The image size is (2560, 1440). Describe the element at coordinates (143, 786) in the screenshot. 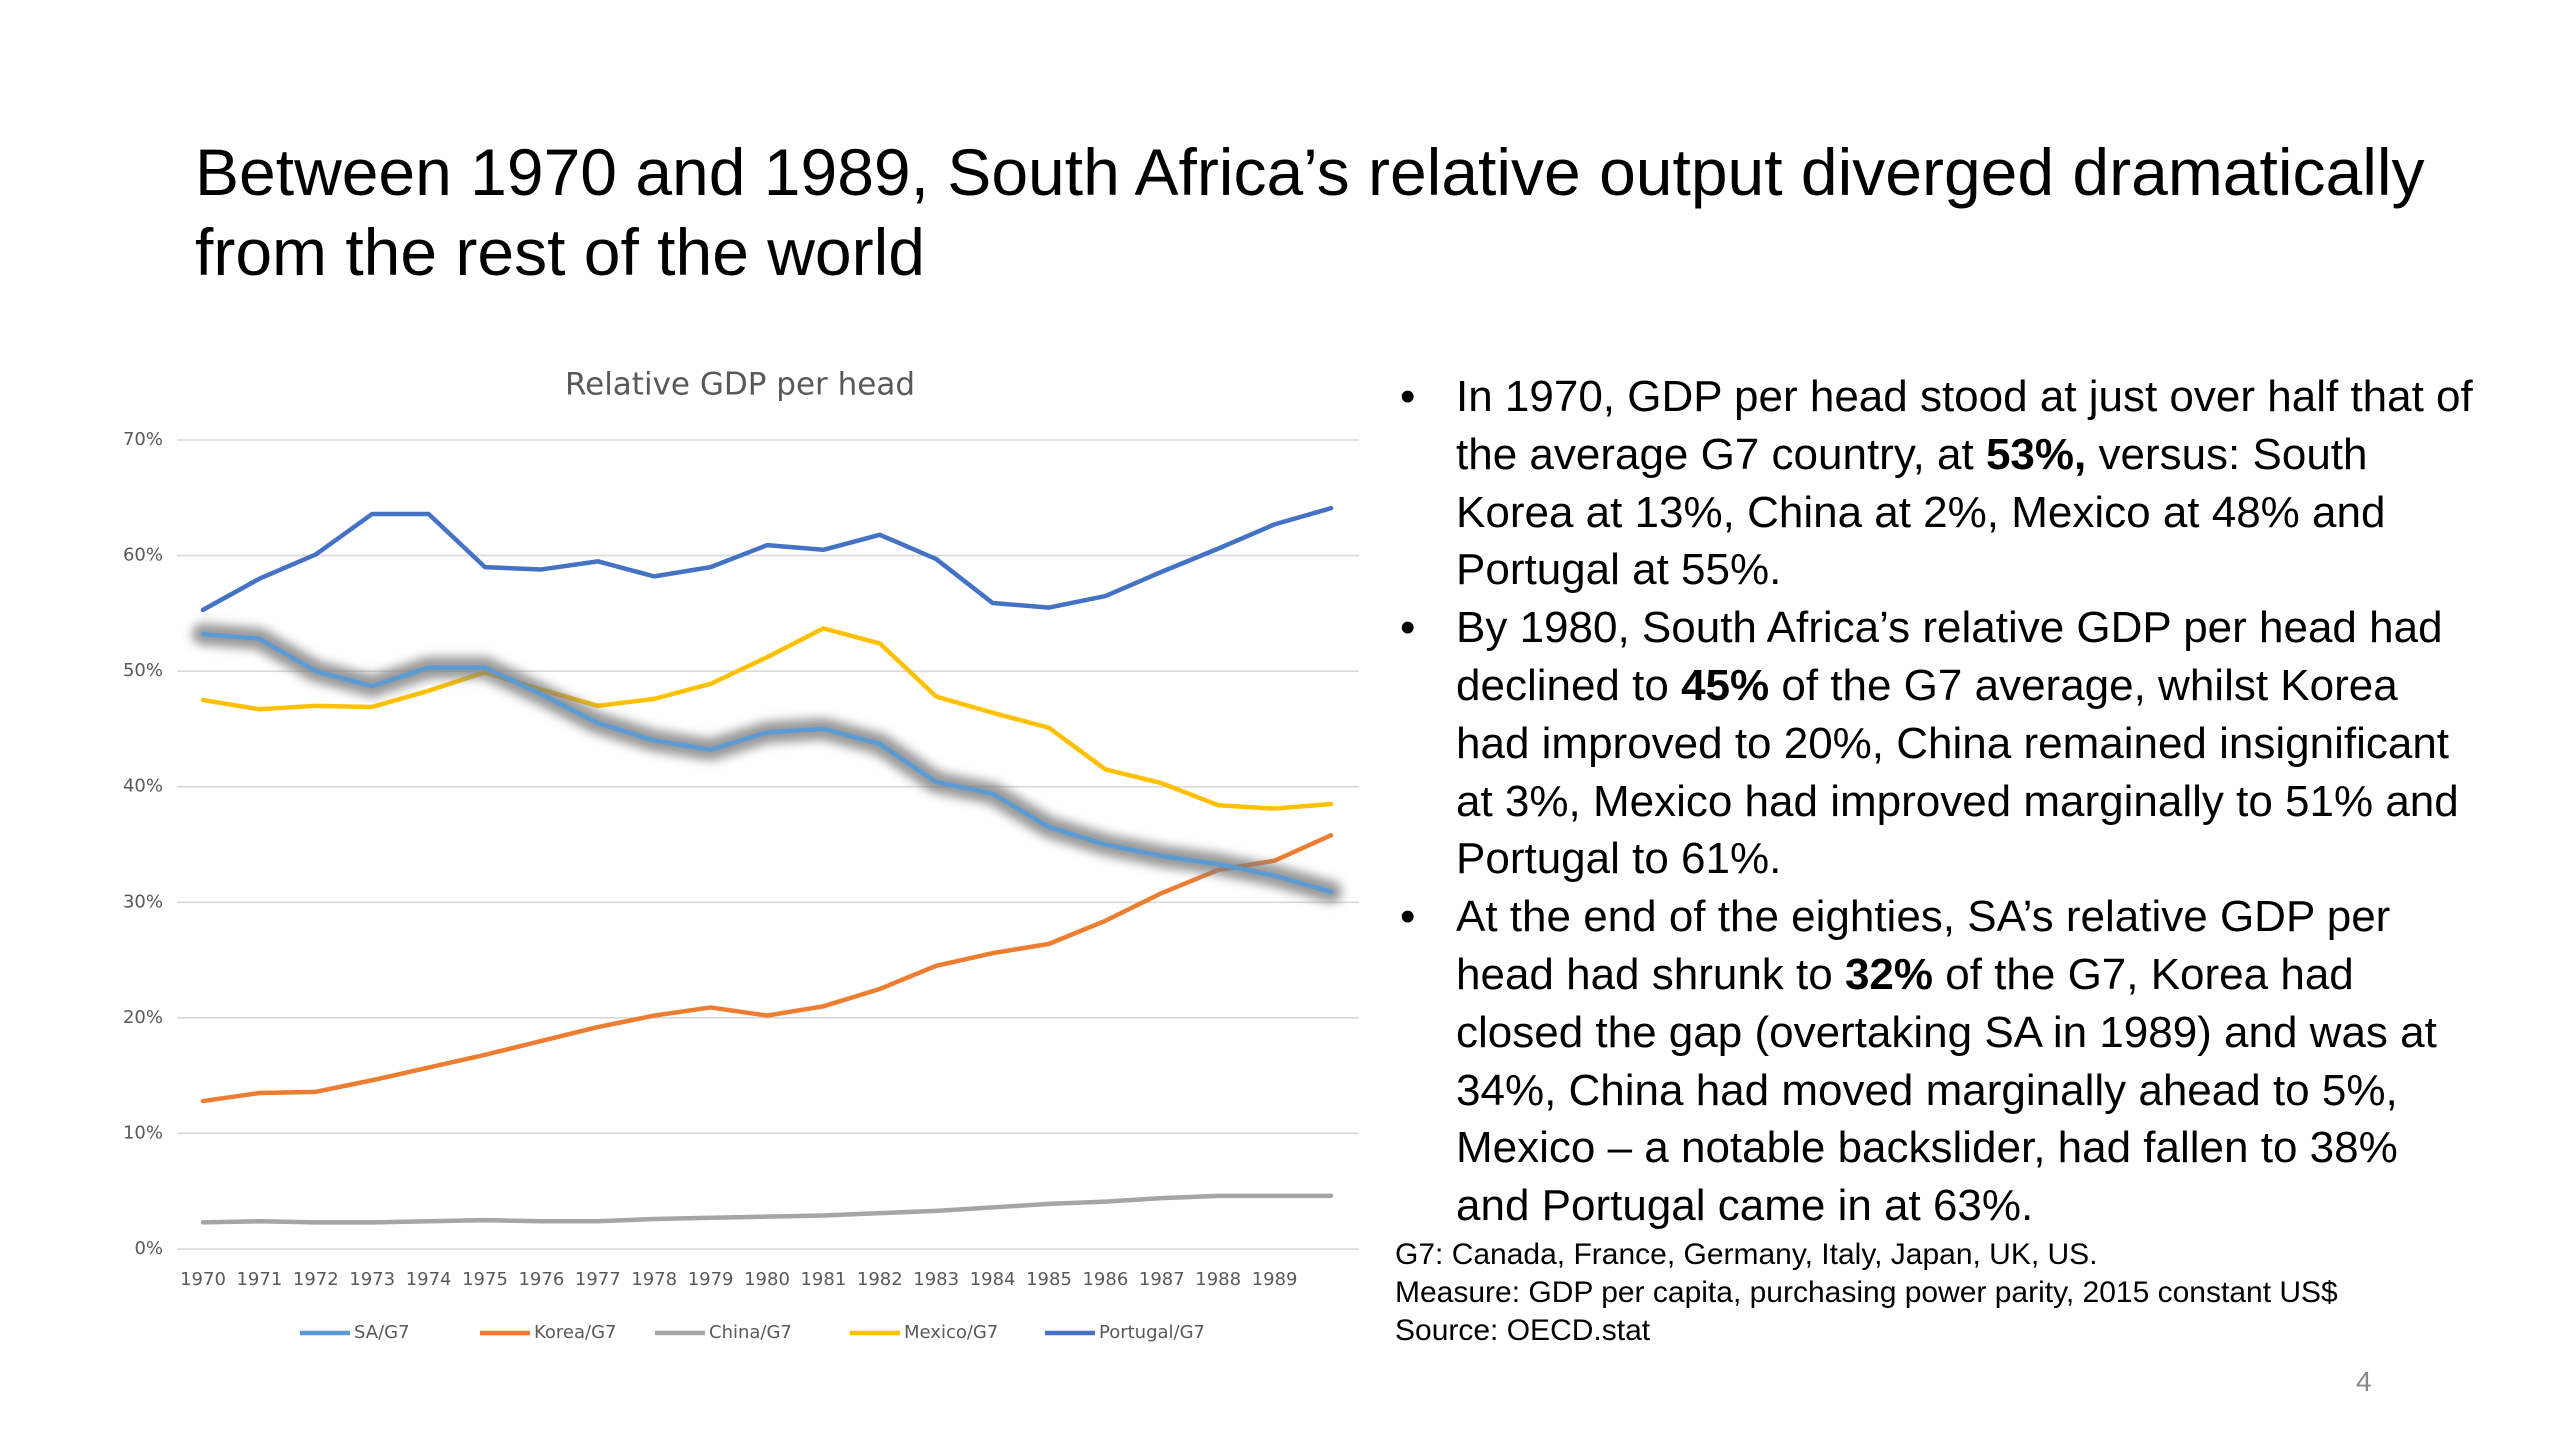

I see `y-tick-label: 40%` at that location.